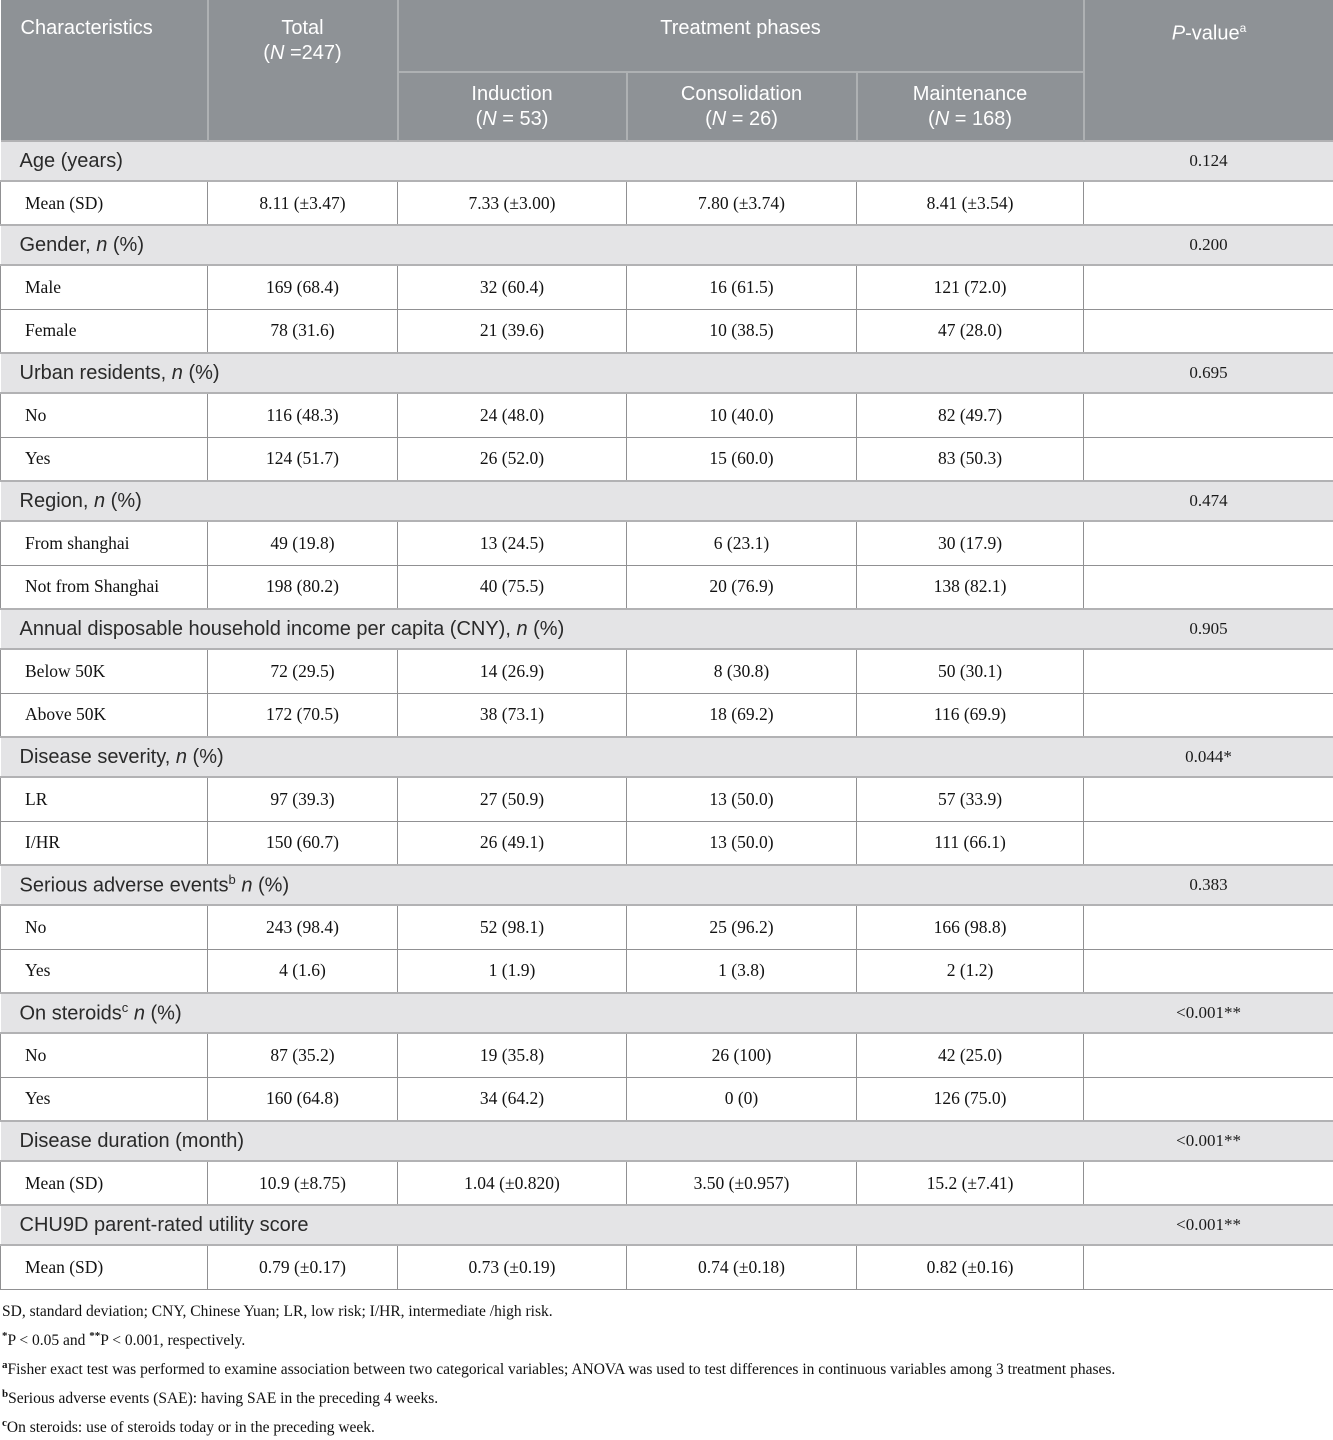 Image resolution: width=1333 pixels, height=1440 pixels. I want to click on section-row: Age (years)0.124, so click(667, 161).